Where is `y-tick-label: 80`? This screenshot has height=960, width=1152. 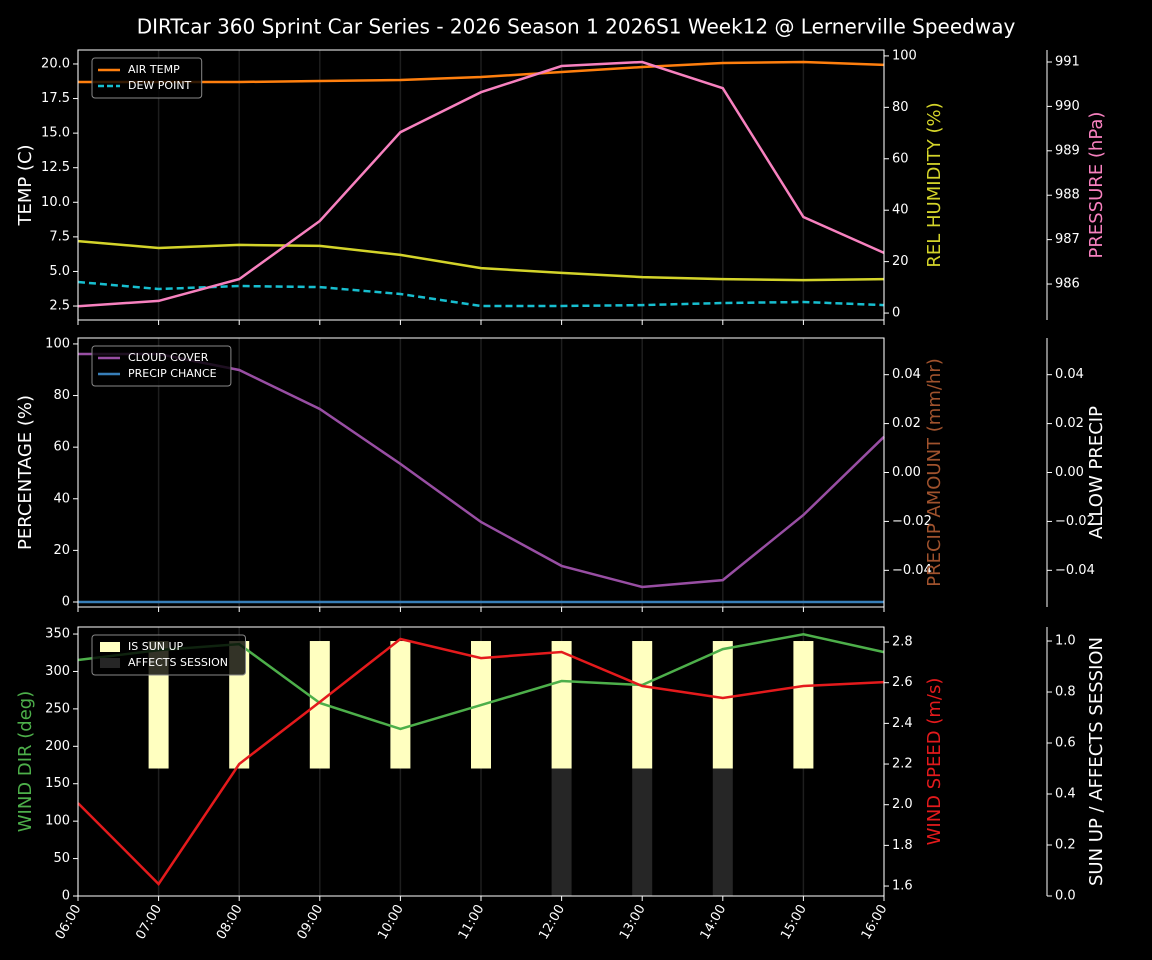 y-tick-label: 80 is located at coordinates (61, 395).